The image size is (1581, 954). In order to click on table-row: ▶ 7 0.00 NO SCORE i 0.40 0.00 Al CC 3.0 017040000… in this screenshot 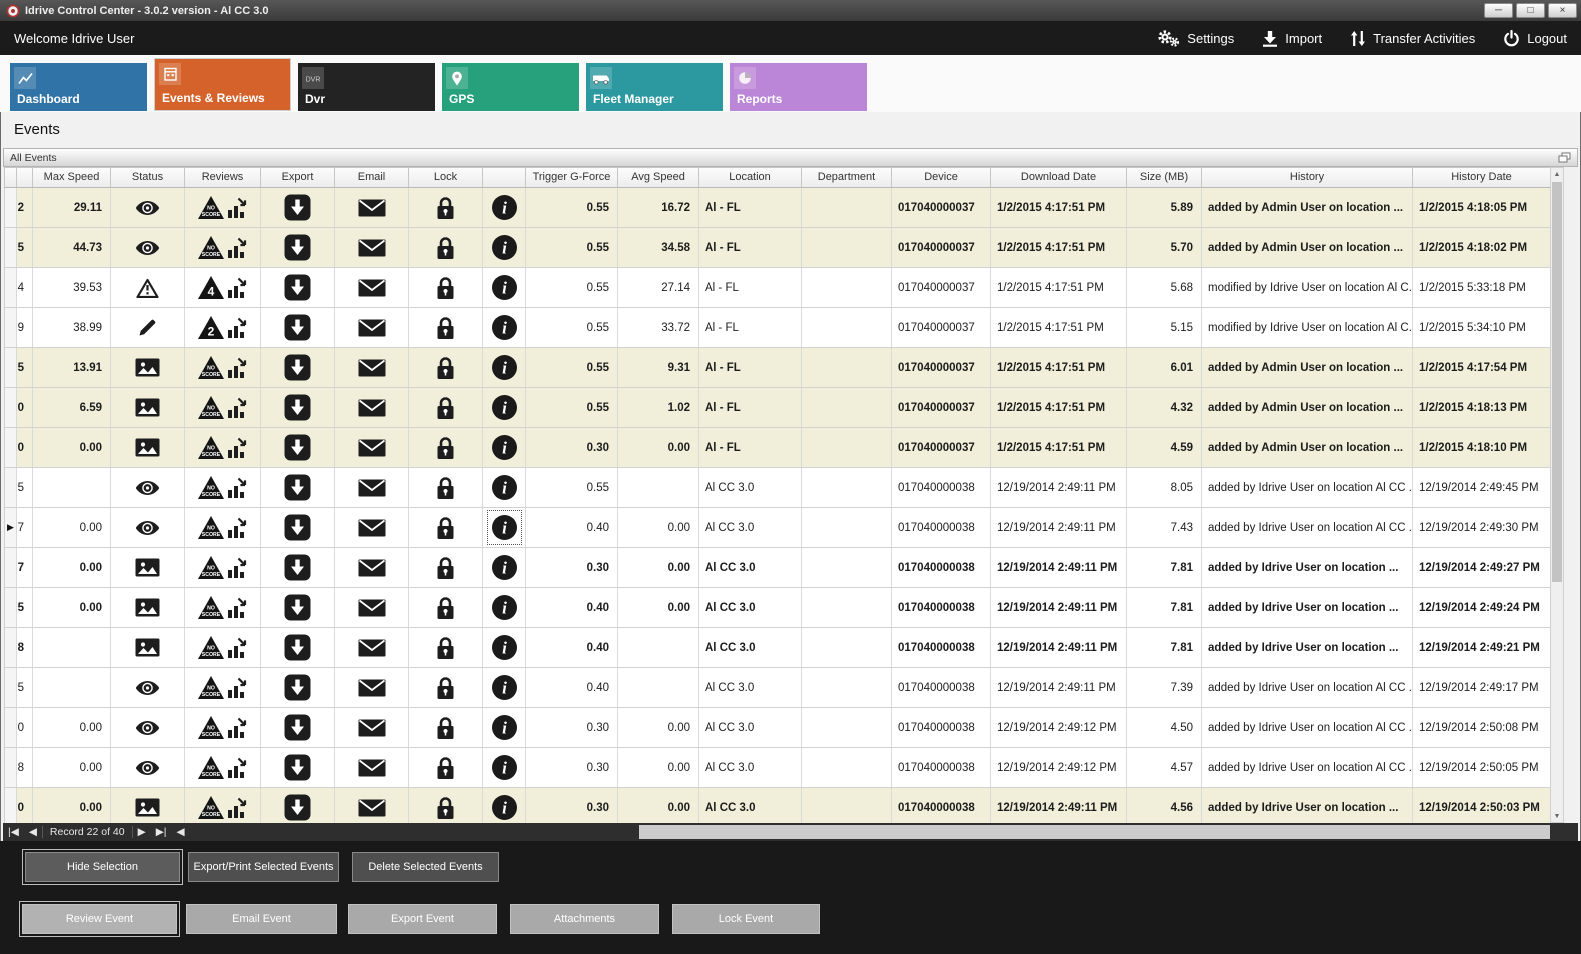, I will do `click(777, 528)`.